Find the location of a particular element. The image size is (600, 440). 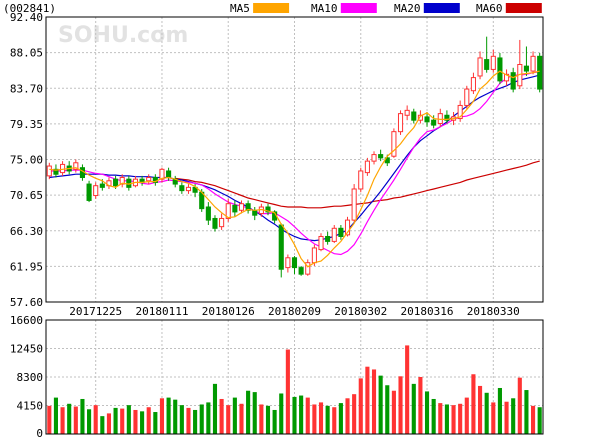

volume-tick-label: 8300 is located at coordinates (30, 377).